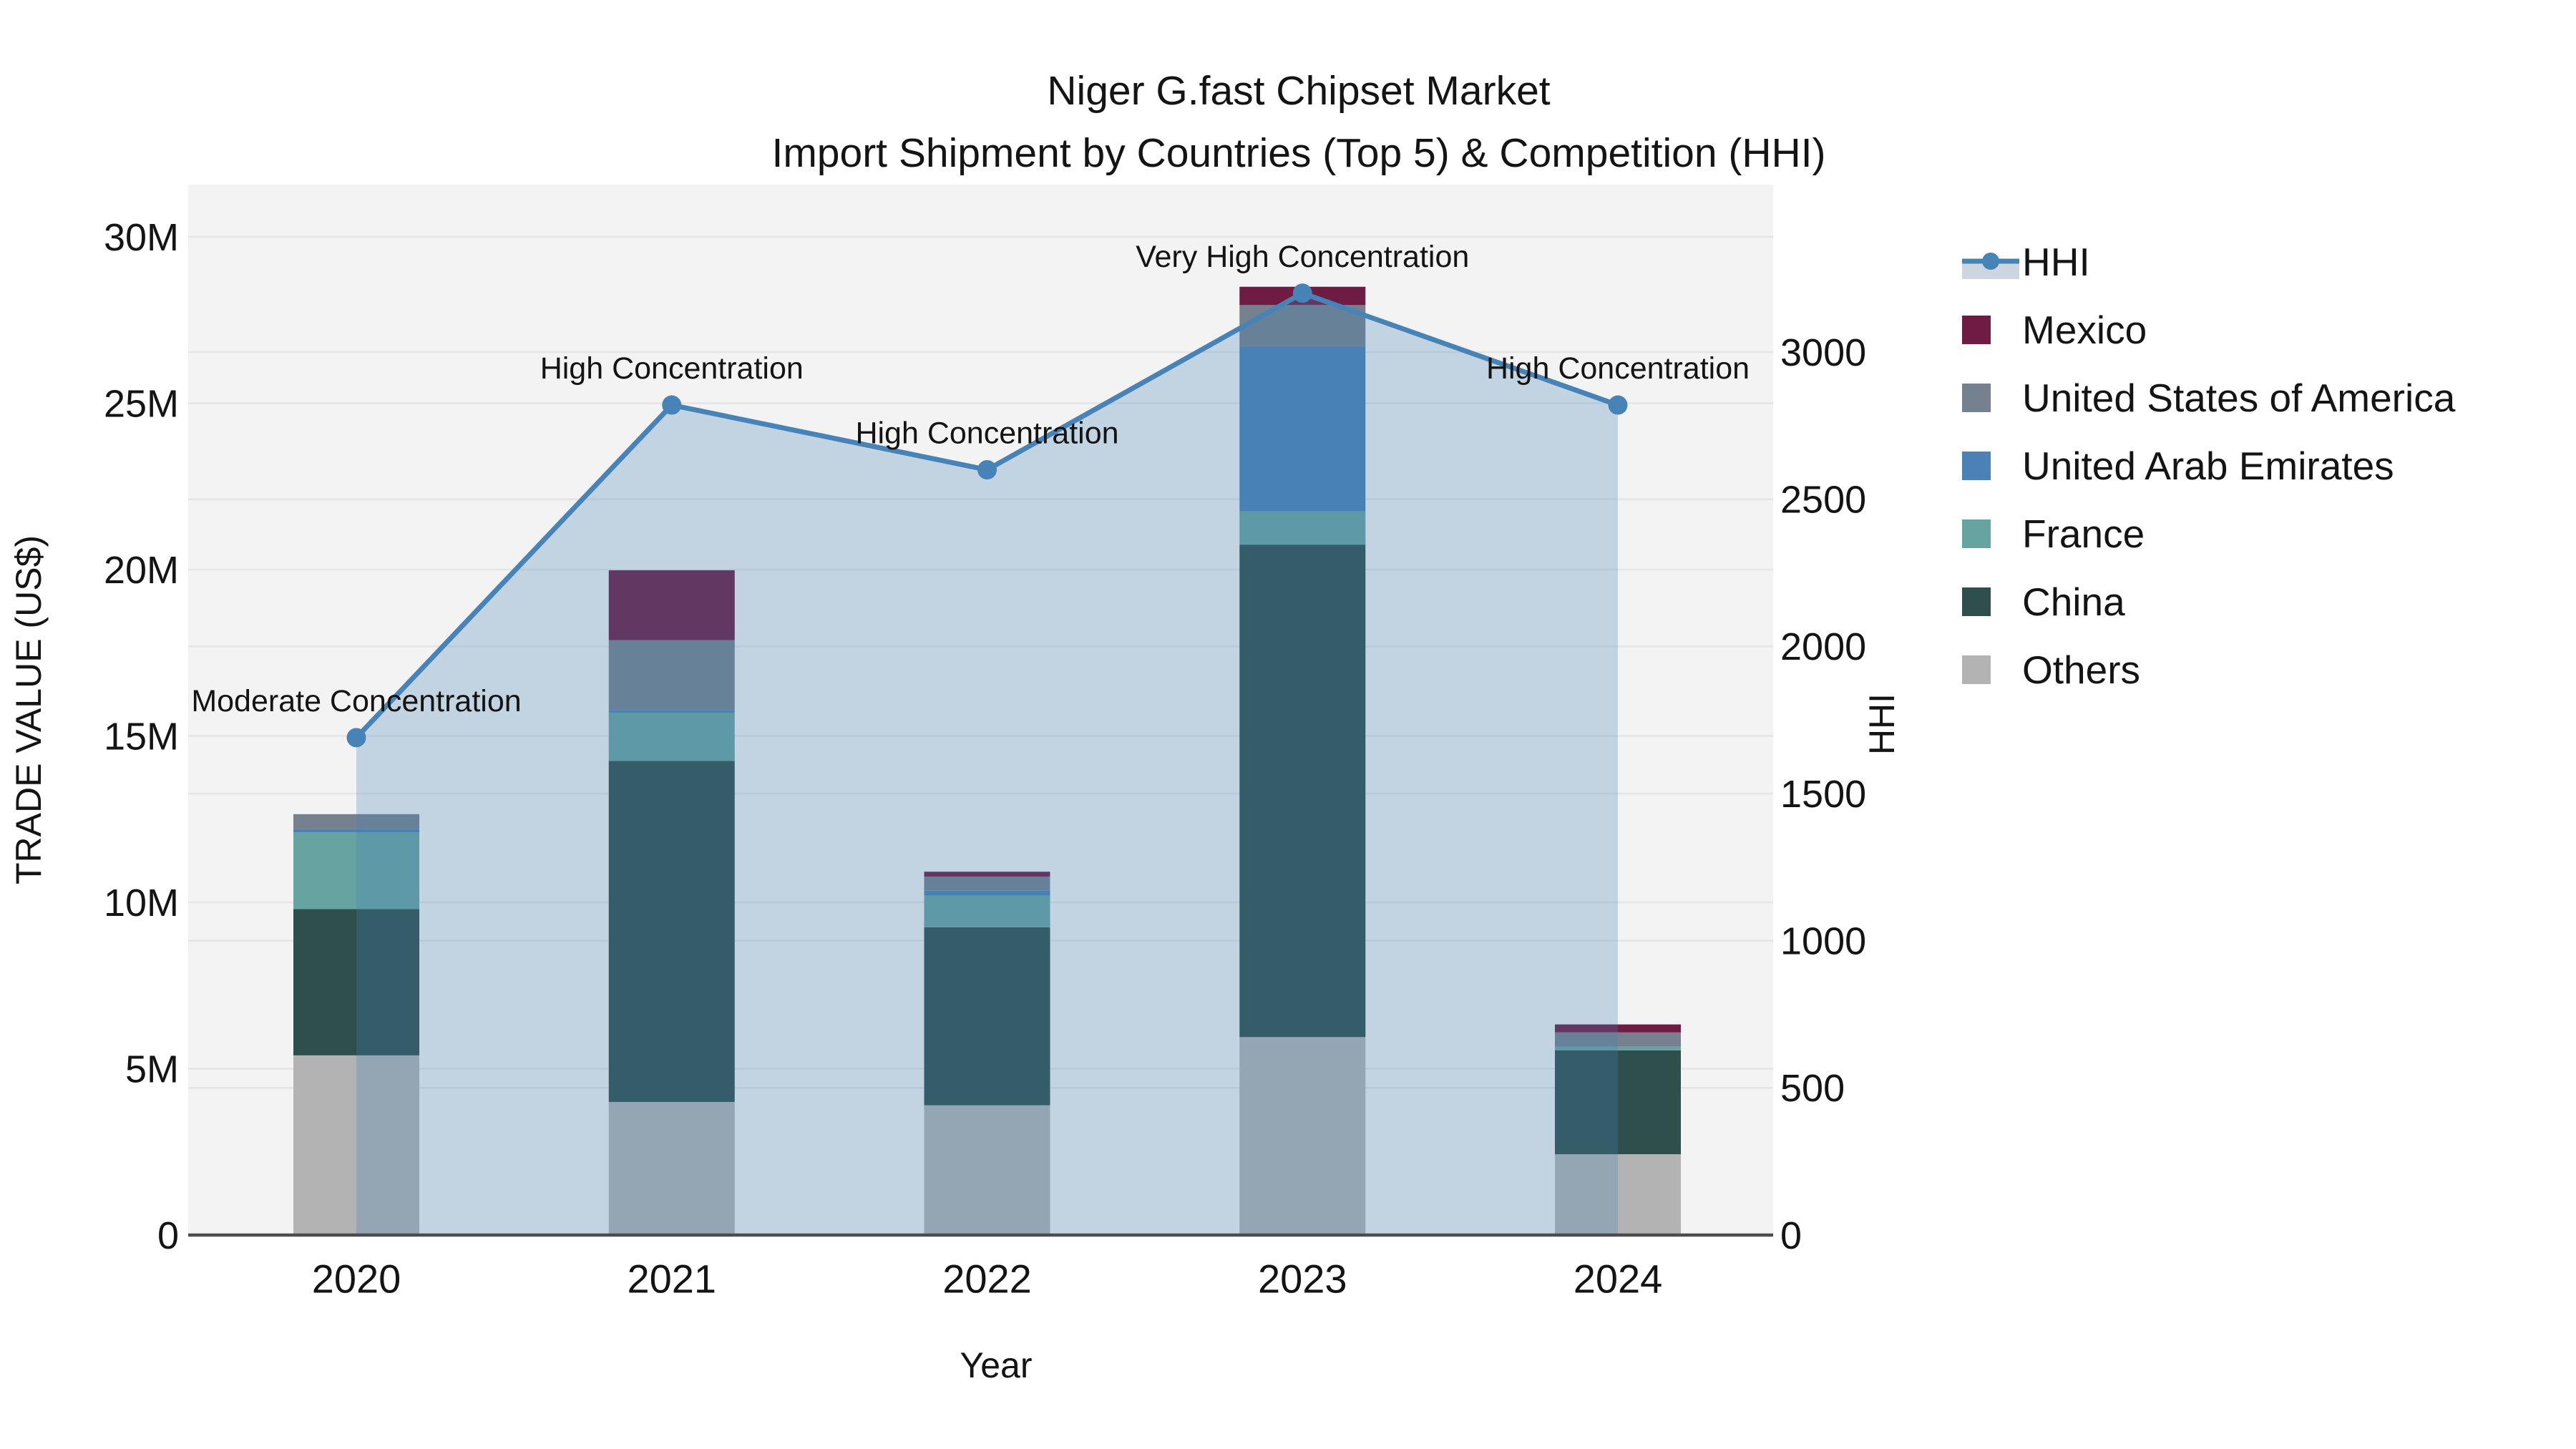 This screenshot has height=1449, width=2576. I want to click on bar-segment-united-arab-emirates-2021, so click(671, 711).